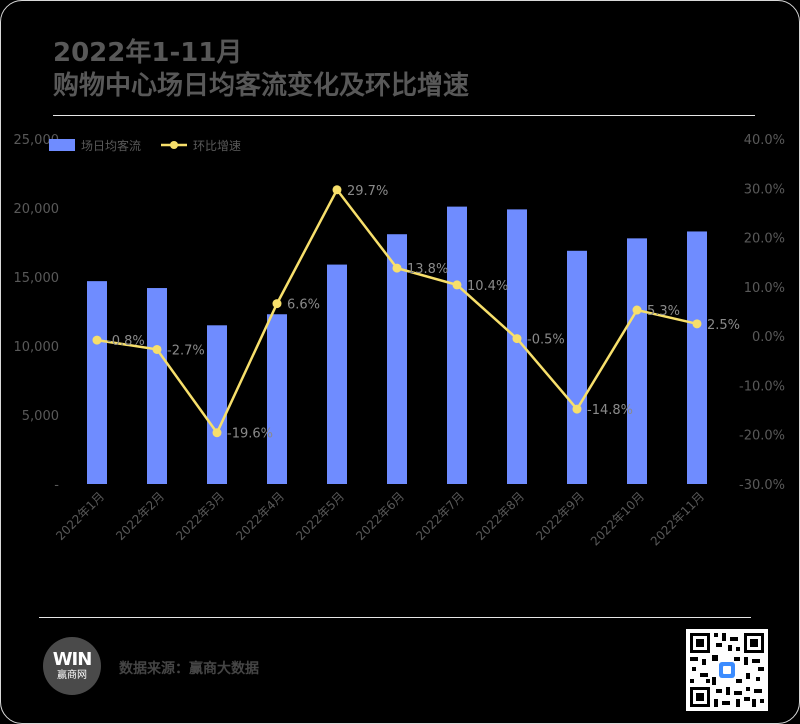 The height and width of the screenshot is (724, 800). I want to click on footer-divider, so click(395, 617).